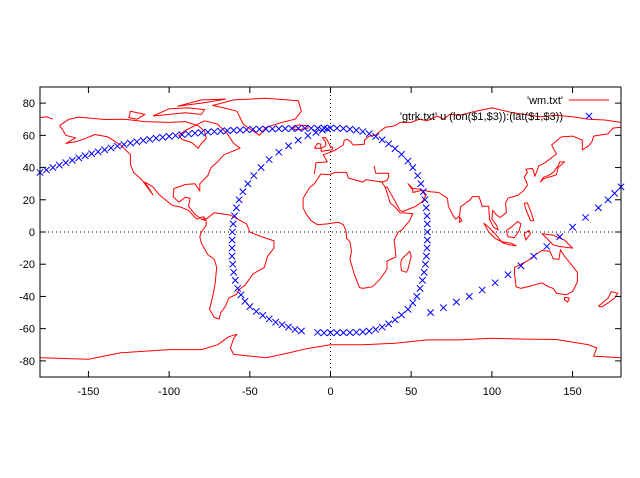 The width and height of the screenshot is (640, 478). I want to click on y-tick-label: -60, so click(27, 330).